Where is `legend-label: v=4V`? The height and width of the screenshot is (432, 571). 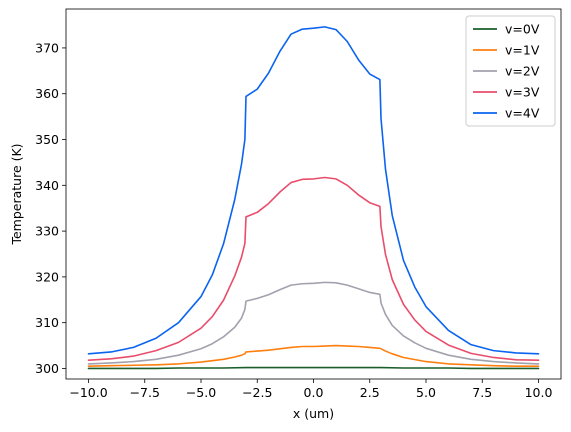
legend-label: v=4V is located at coordinates (522, 113).